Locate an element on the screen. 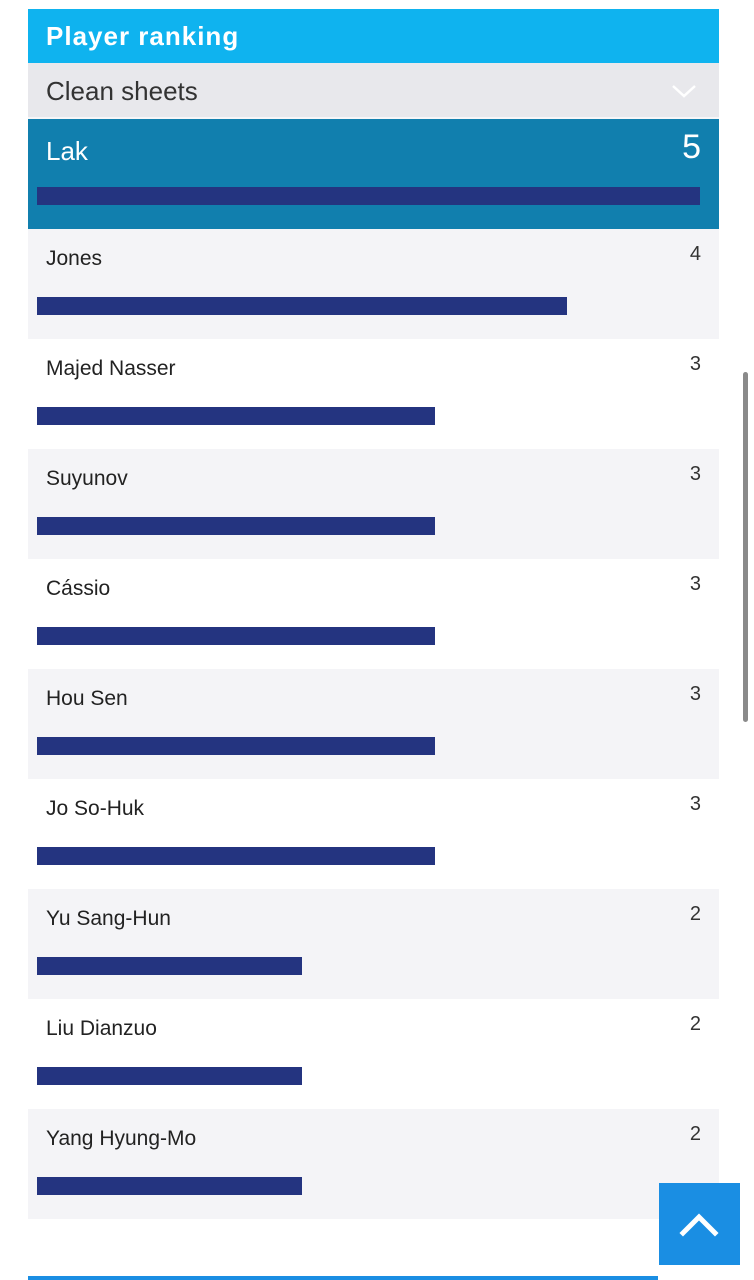 Image resolution: width=754 pixels, height=1280 pixels. ranking-row: Yang Hyung-Mo 2 is located at coordinates (373, 1164).